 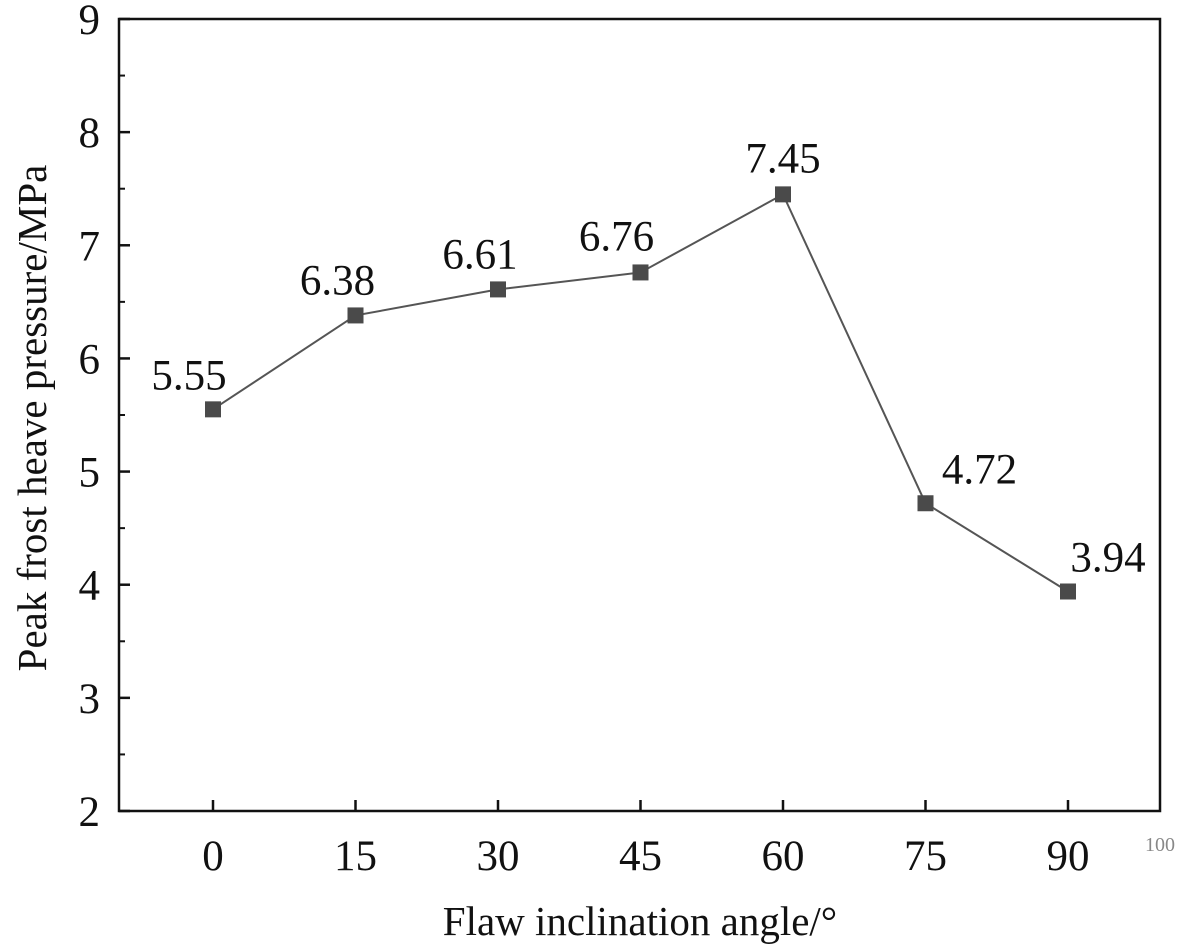 What do you see at coordinates (90, 473) in the screenshot?
I see `y-tick-label: 5` at bounding box center [90, 473].